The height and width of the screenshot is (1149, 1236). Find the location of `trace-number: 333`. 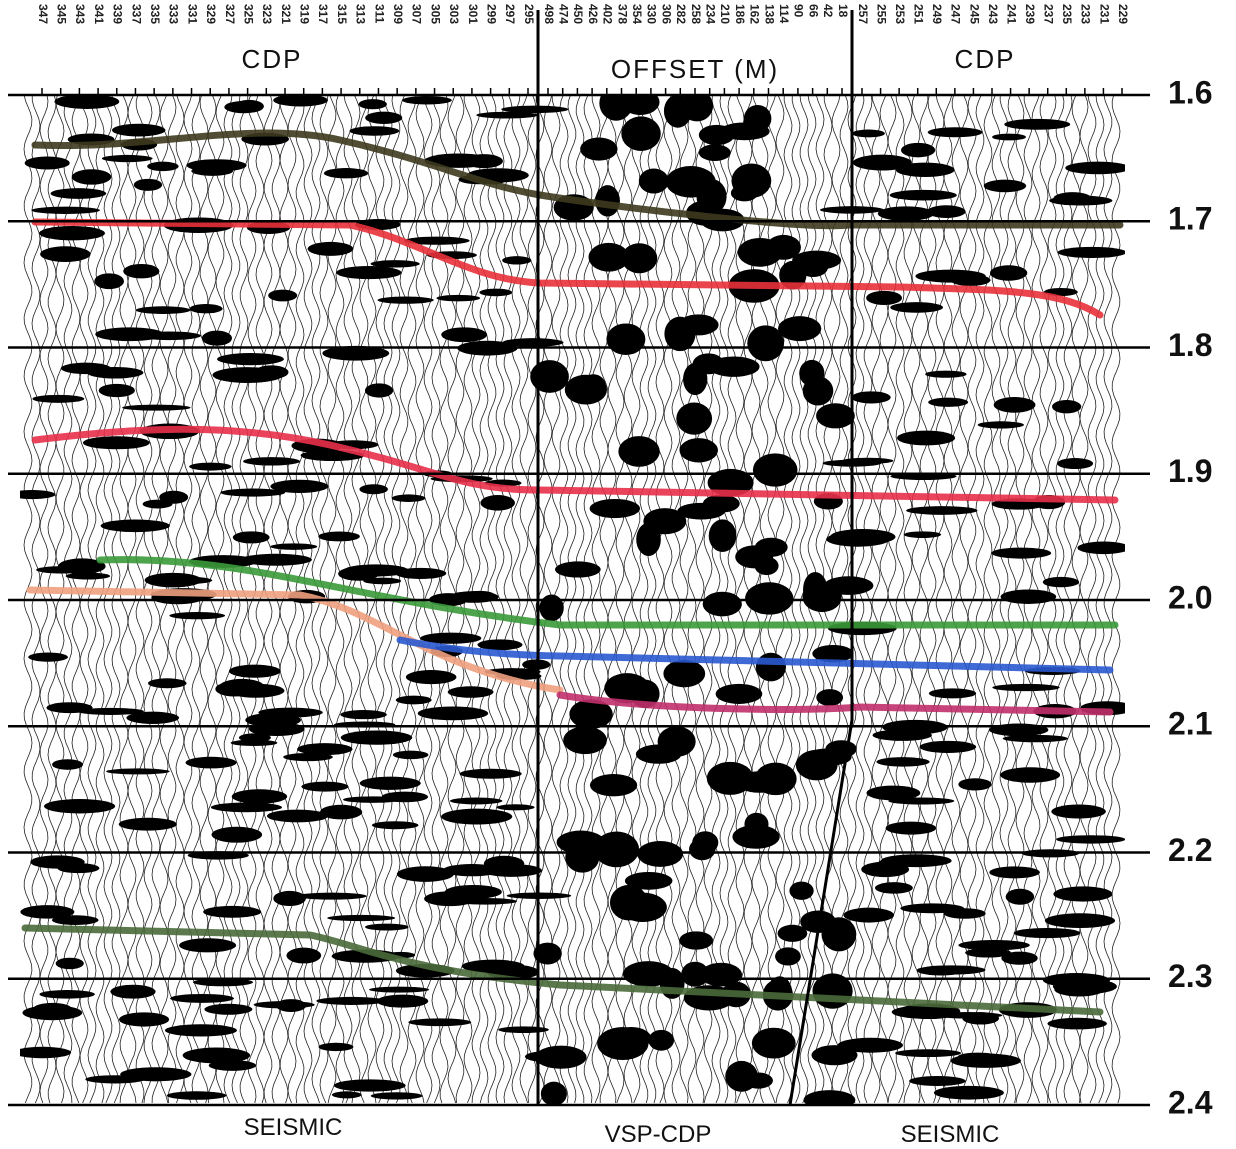

trace-number: 333 is located at coordinates (174, 14).